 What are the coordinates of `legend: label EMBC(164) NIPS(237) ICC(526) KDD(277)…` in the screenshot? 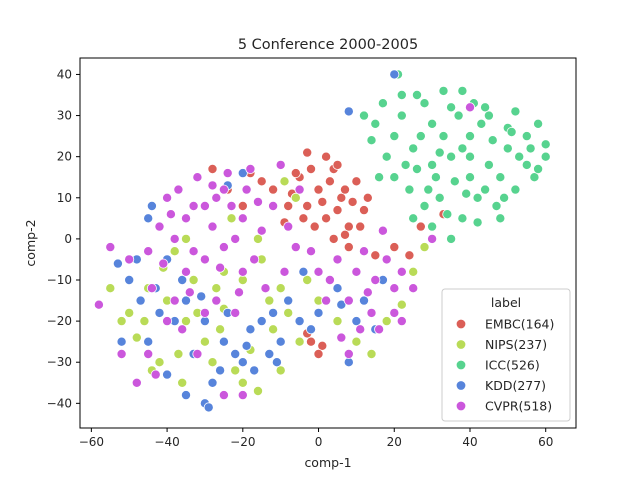 It's located at (506, 355).